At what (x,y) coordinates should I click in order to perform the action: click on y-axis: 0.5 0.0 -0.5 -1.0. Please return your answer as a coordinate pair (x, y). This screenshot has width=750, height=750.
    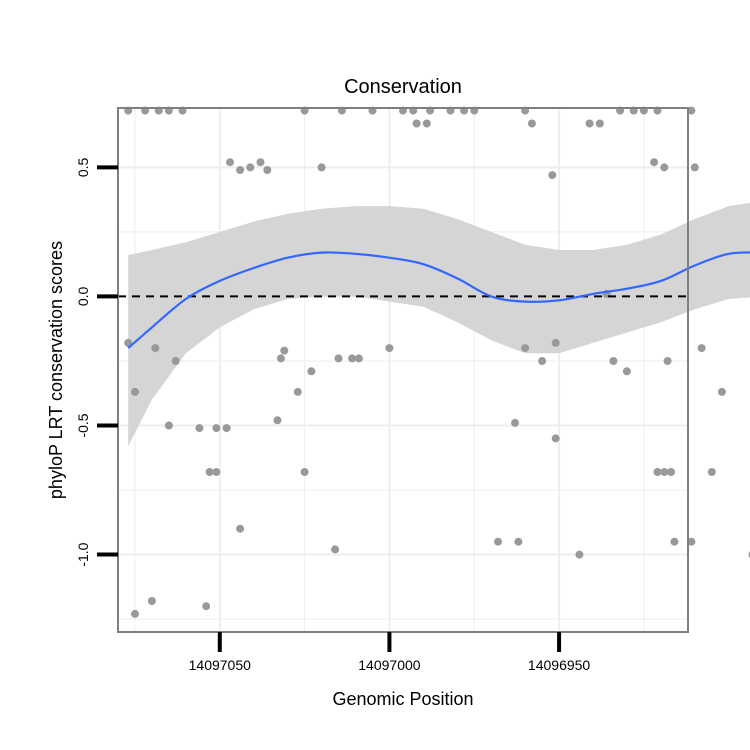
    Looking at the image, I should click on (96, 362).